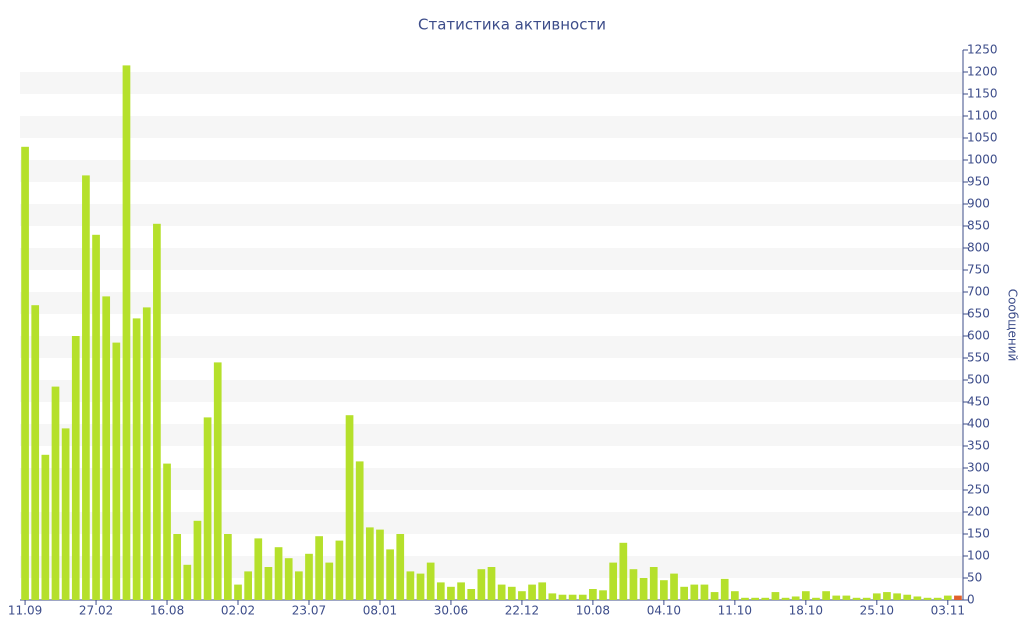 The image size is (1024, 640). I want to click on y-tick-label: 700, so click(978, 292).